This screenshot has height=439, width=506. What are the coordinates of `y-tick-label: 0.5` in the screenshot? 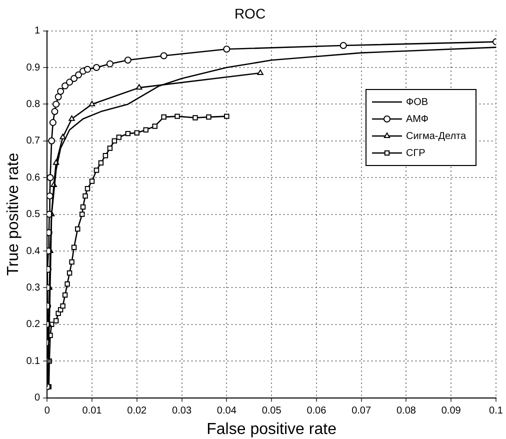 It's located at (33, 214).